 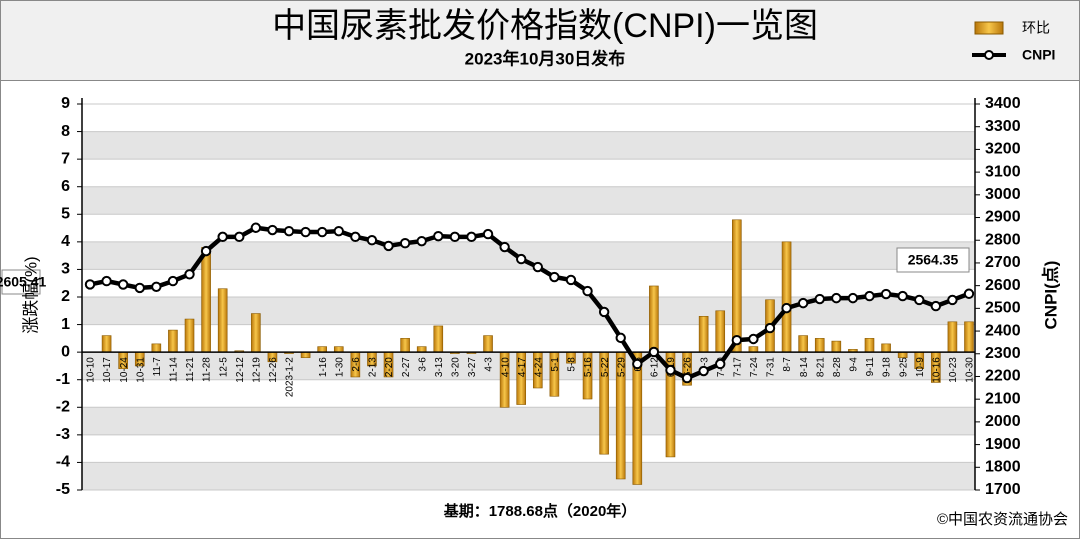 What do you see at coordinates (65, 241) in the screenshot?
I see `y-tick-label: 4` at bounding box center [65, 241].